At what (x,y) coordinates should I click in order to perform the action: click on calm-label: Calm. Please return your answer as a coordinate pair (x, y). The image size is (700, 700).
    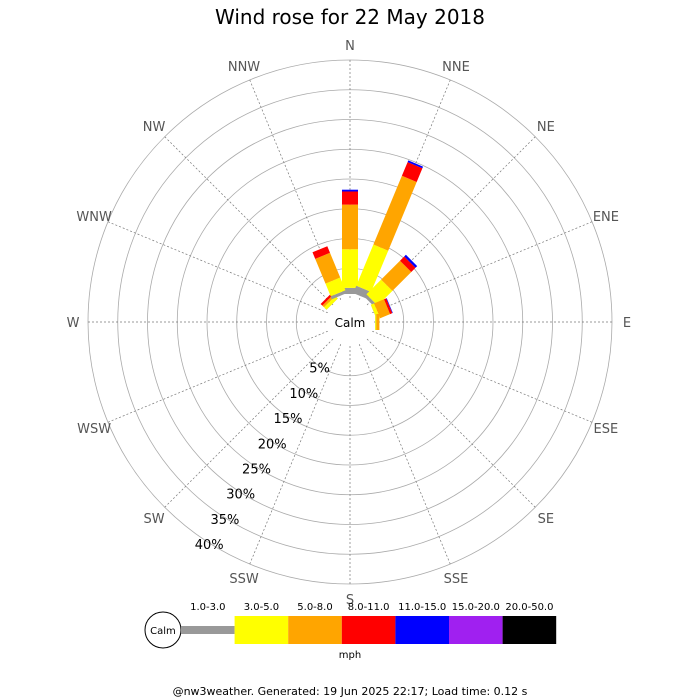
    Looking at the image, I should click on (350, 323).